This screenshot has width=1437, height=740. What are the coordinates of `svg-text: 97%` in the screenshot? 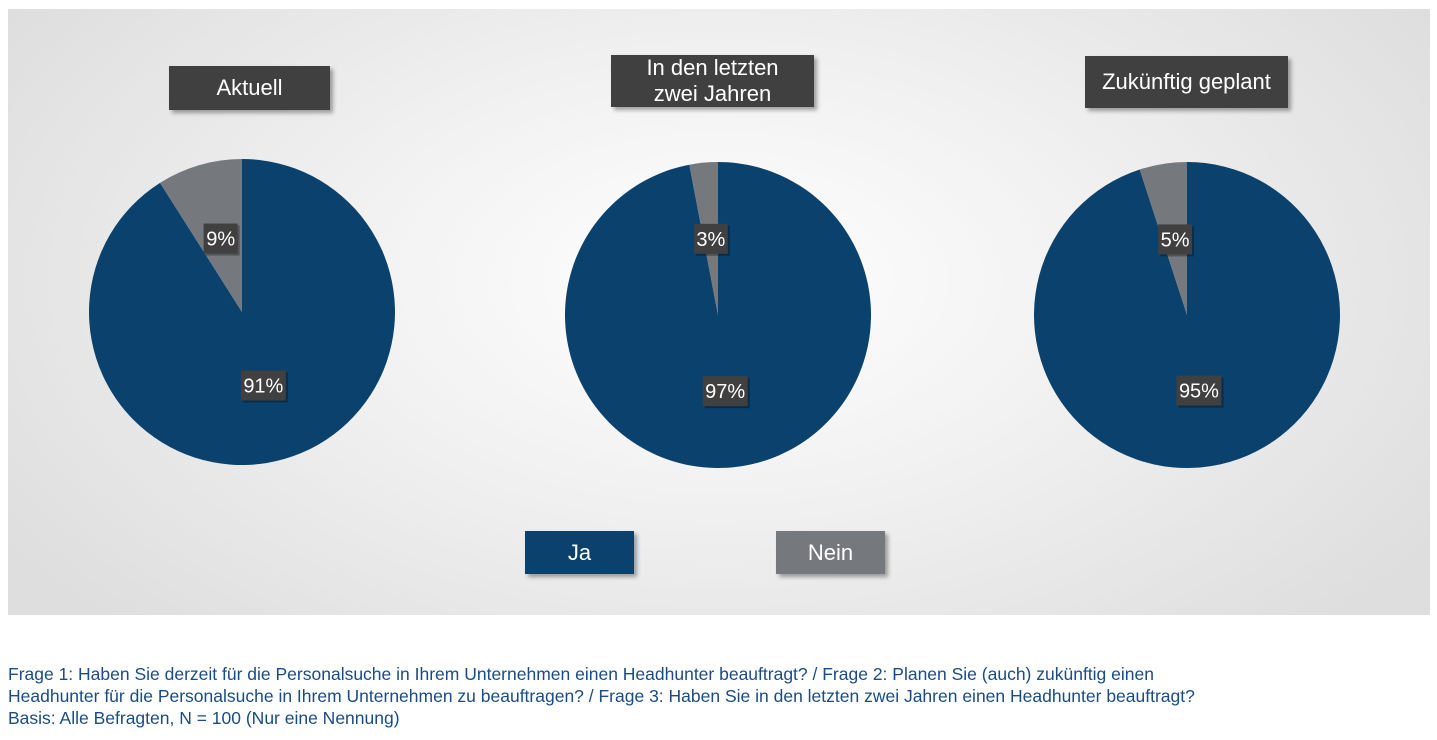 It's located at (725, 392).